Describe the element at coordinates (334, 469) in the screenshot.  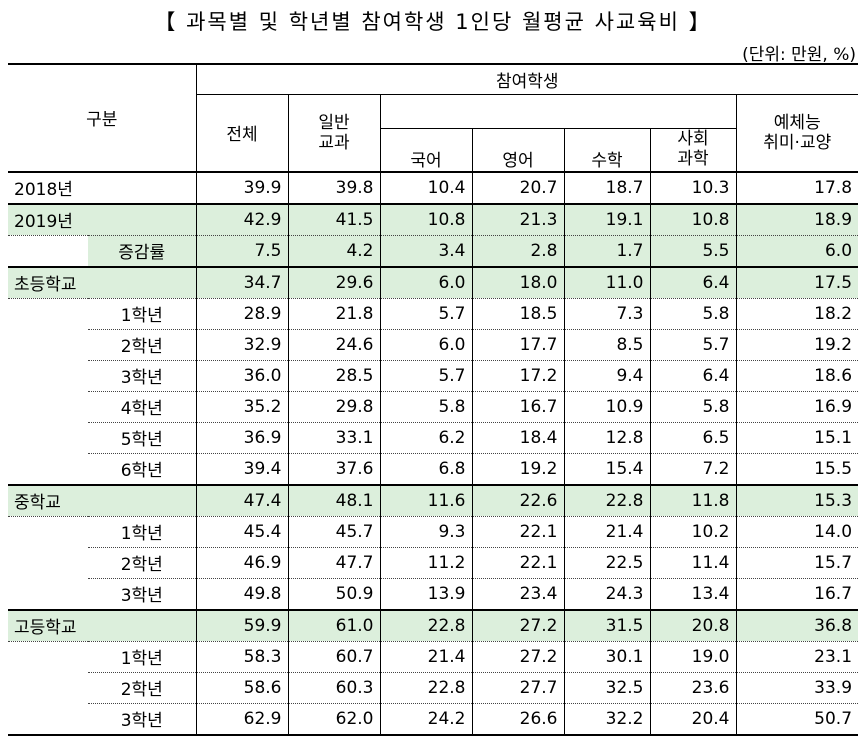
I see `table-cell: 37.6` at that location.